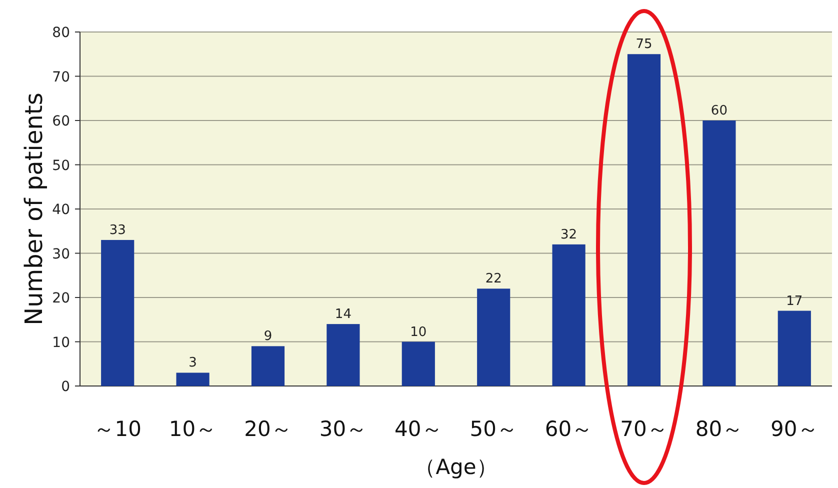 This screenshot has height=488, width=838. I want to click on data-label: 17, so click(794, 301).